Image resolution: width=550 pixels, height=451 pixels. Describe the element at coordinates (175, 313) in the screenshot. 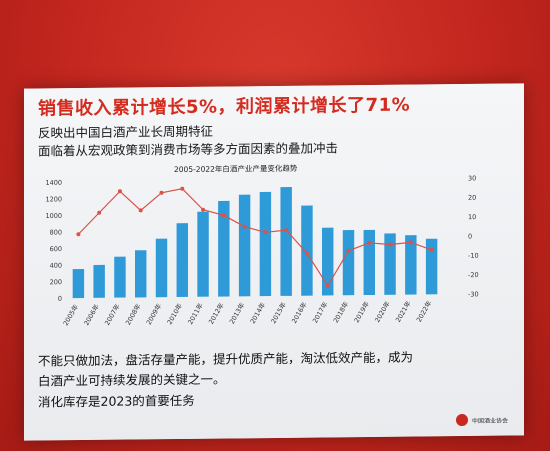

I see `x-tick-label: 2010年` at that location.